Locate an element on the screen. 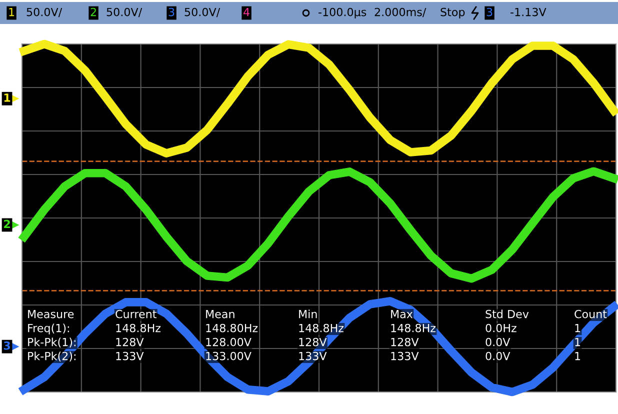 The image size is (618, 414). annotation: Mean is located at coordinates (220, 314).